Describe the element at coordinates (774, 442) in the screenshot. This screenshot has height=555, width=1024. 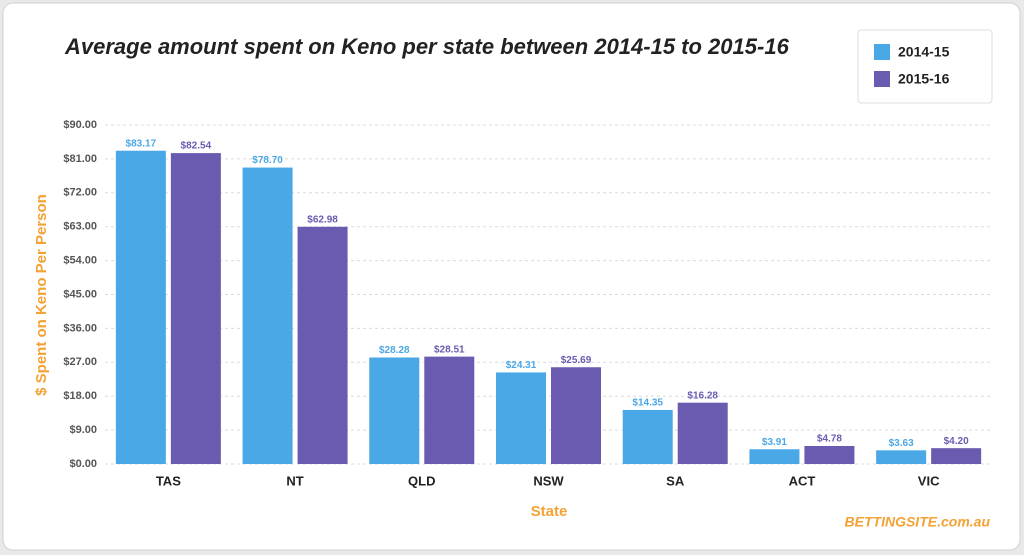
I see `value-label: $3.91` at that location.